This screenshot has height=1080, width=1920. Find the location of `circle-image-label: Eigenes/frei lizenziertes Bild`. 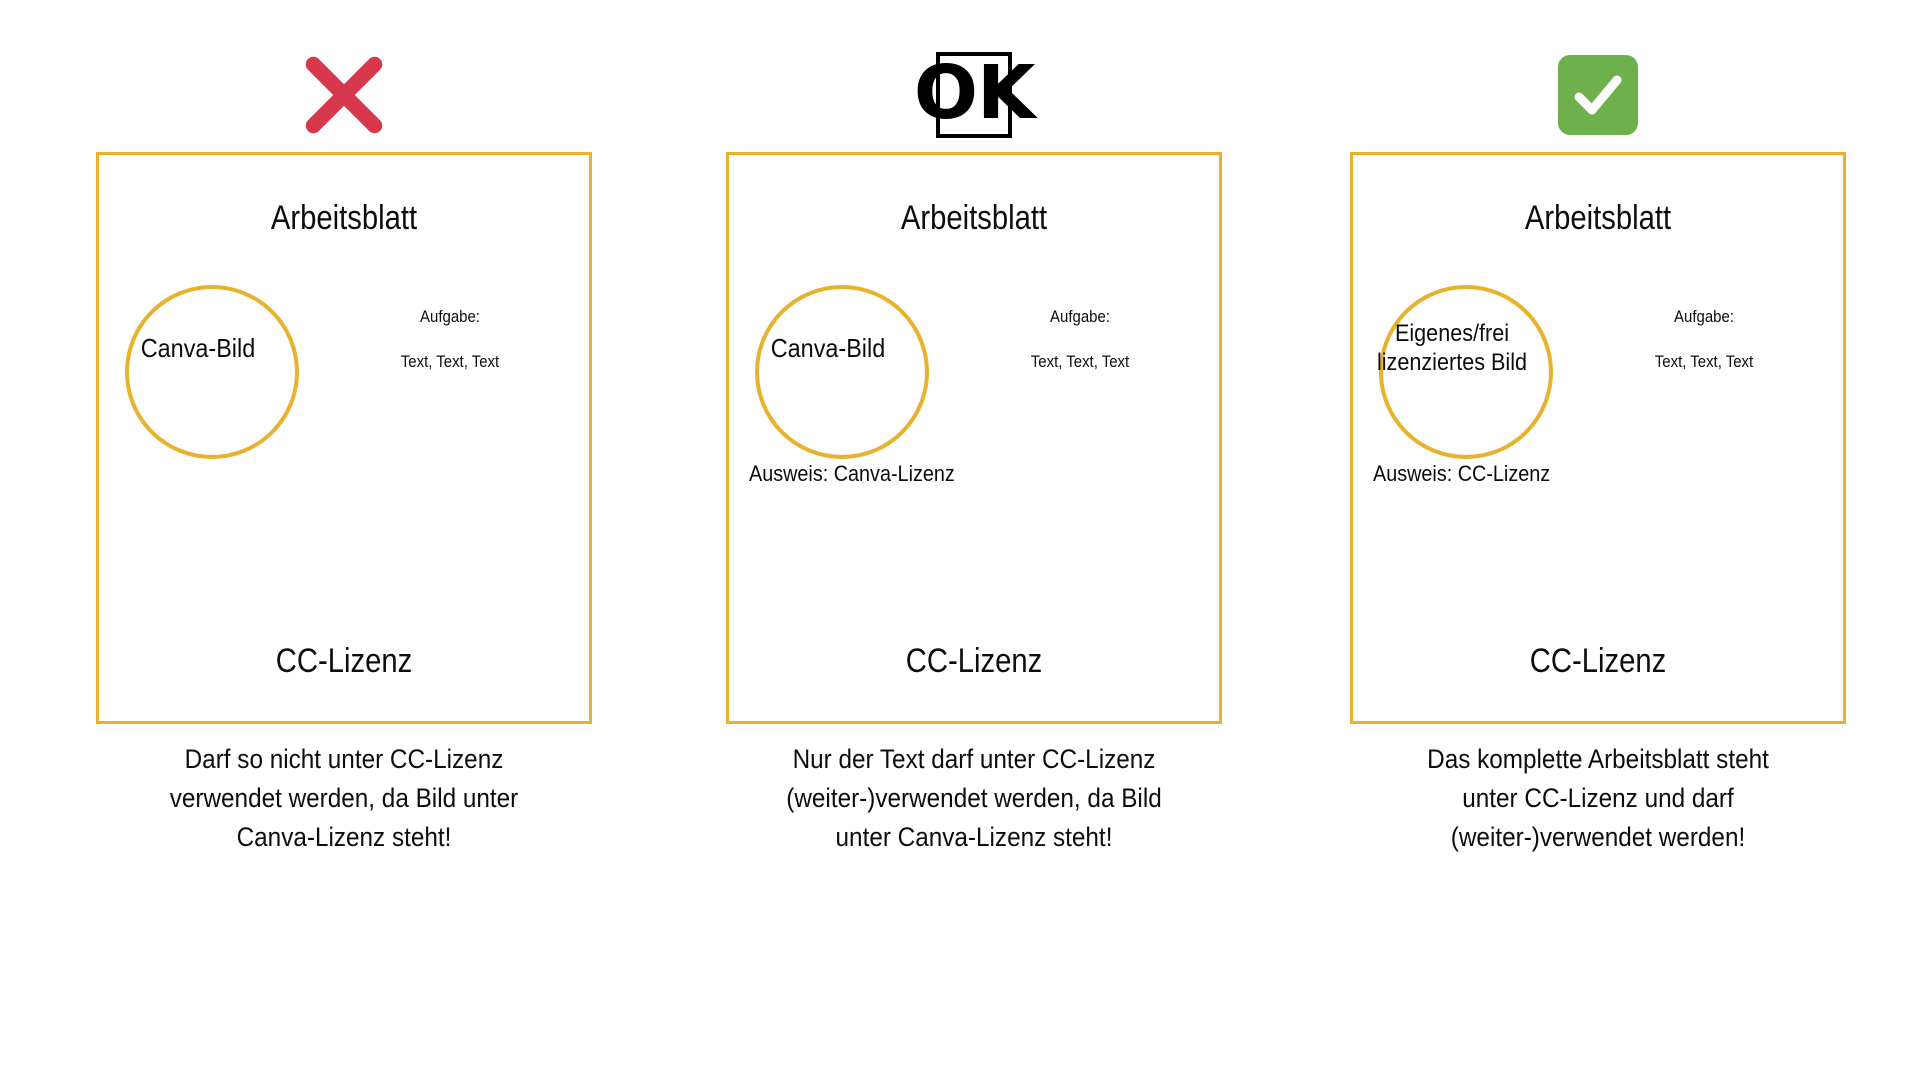

circle-image-label: Eigenes/frei lizenziertes Bild is located at coordinates (1452, 348).